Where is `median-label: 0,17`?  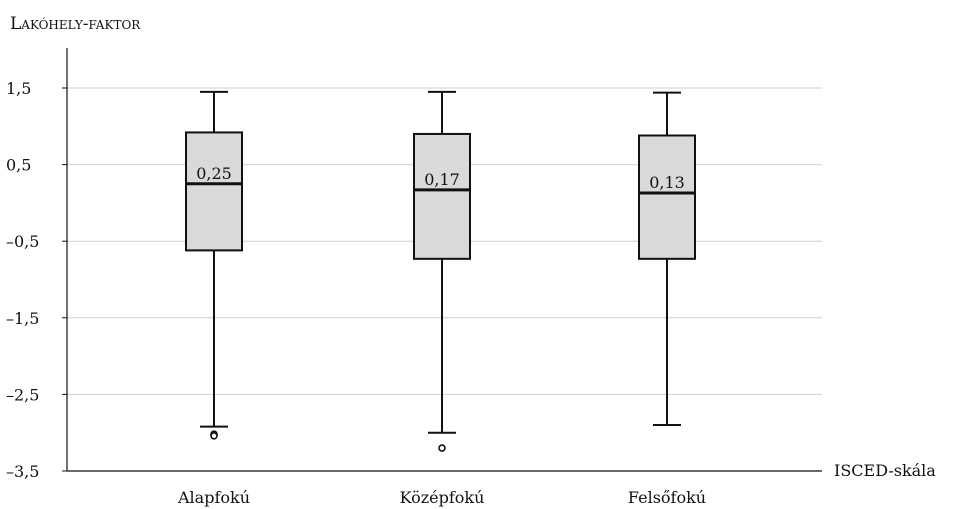 median-label: 0,17 is located at coordinates (442, 179).